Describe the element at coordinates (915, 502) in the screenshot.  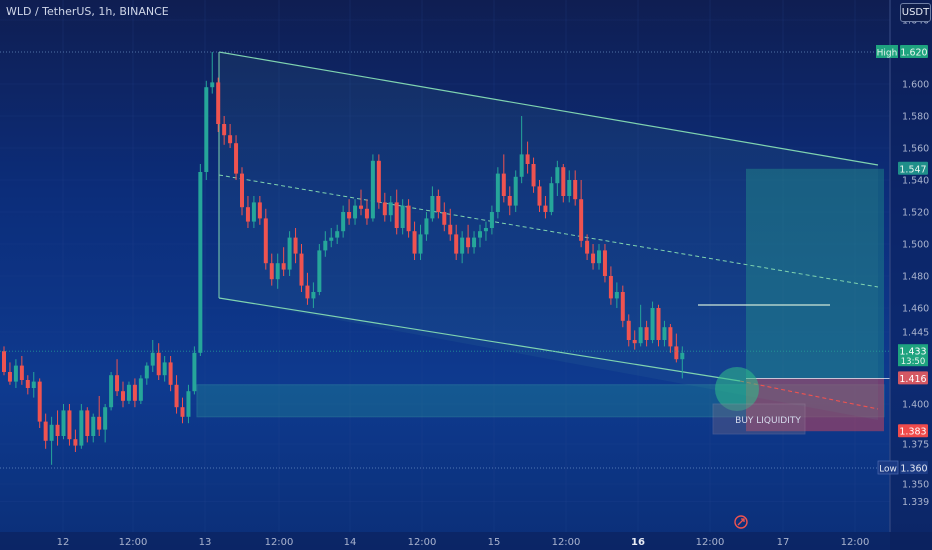
I see `price-tick-label: 1.339` at that location.